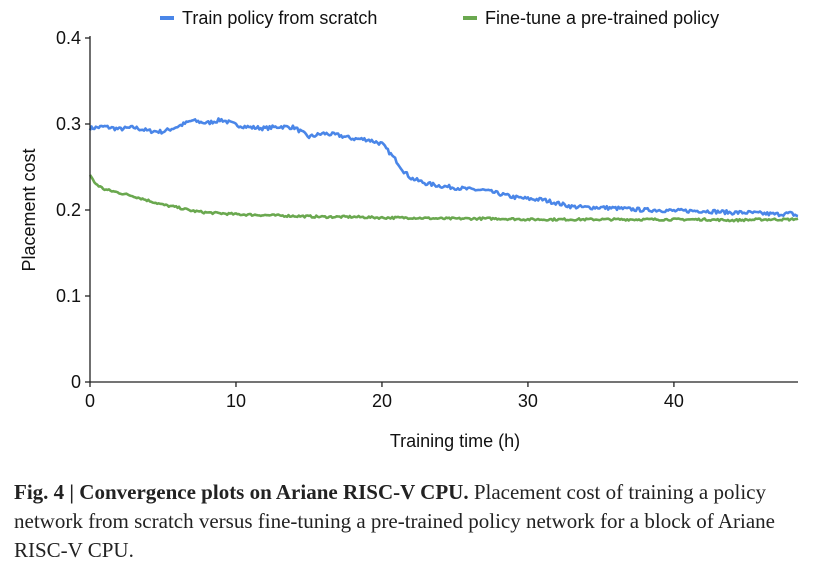 This screenshot has height=570, width=830. Describe the element at coordinates (674, 401) in the screenshot. I see `x-tick-label: 40` at that location.